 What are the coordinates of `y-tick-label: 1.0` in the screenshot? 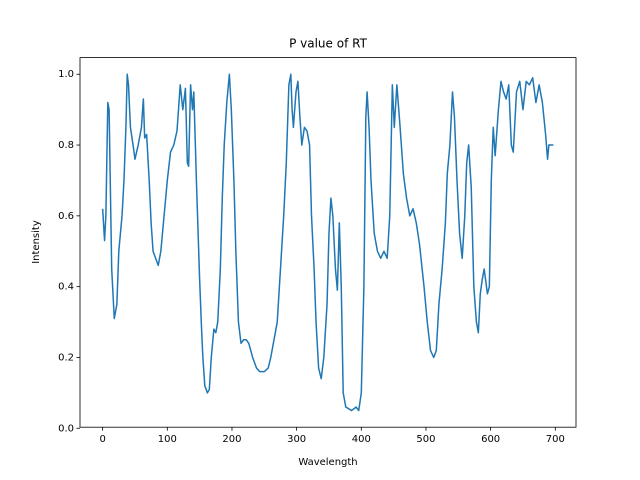 It's located at (66, 74).